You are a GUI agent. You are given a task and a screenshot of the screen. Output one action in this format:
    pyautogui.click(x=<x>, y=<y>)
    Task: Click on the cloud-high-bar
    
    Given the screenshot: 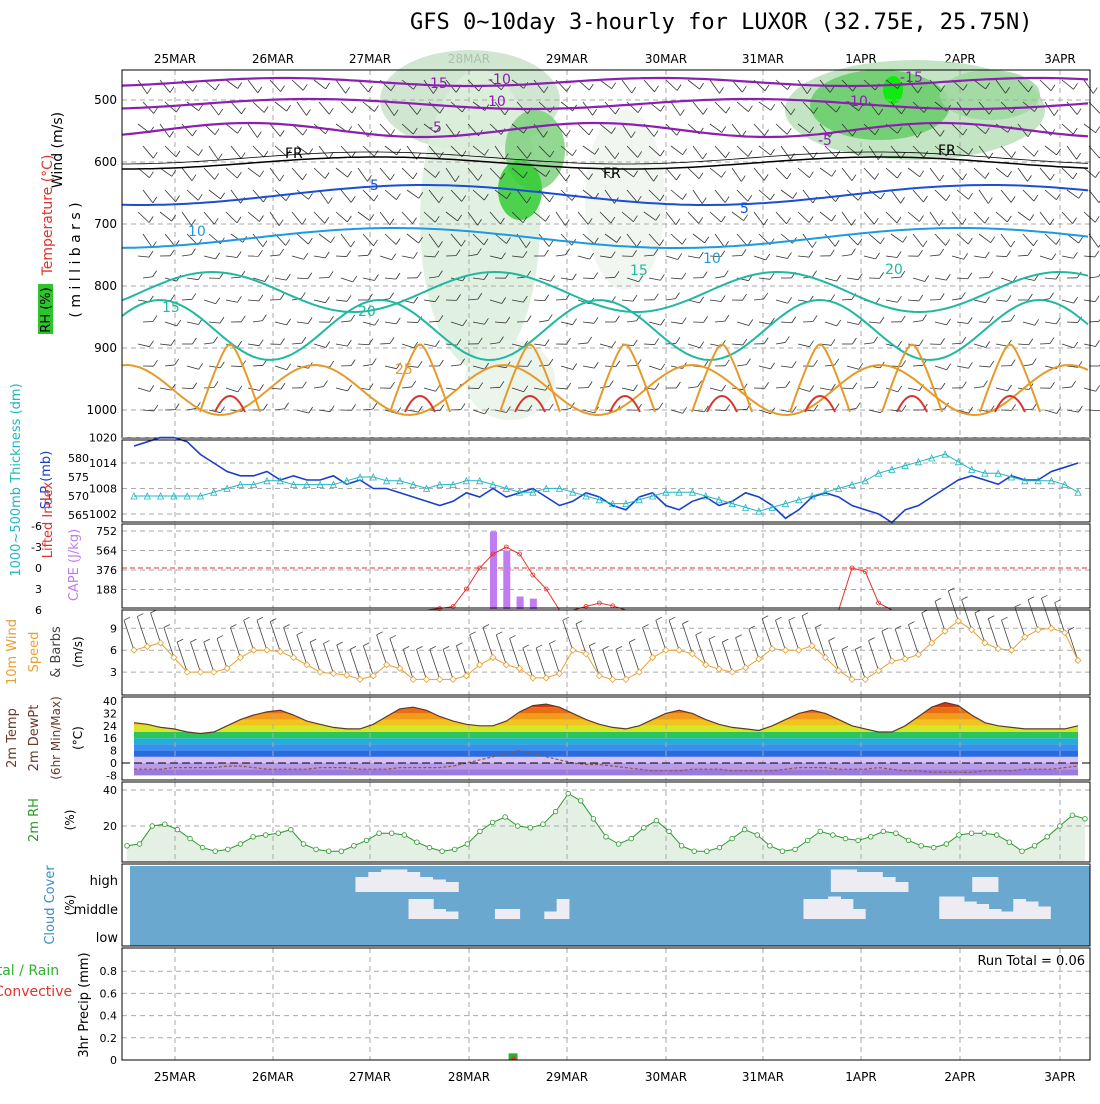 What is the action you would take?
    pyautogui.click(x=875, y=882)
    